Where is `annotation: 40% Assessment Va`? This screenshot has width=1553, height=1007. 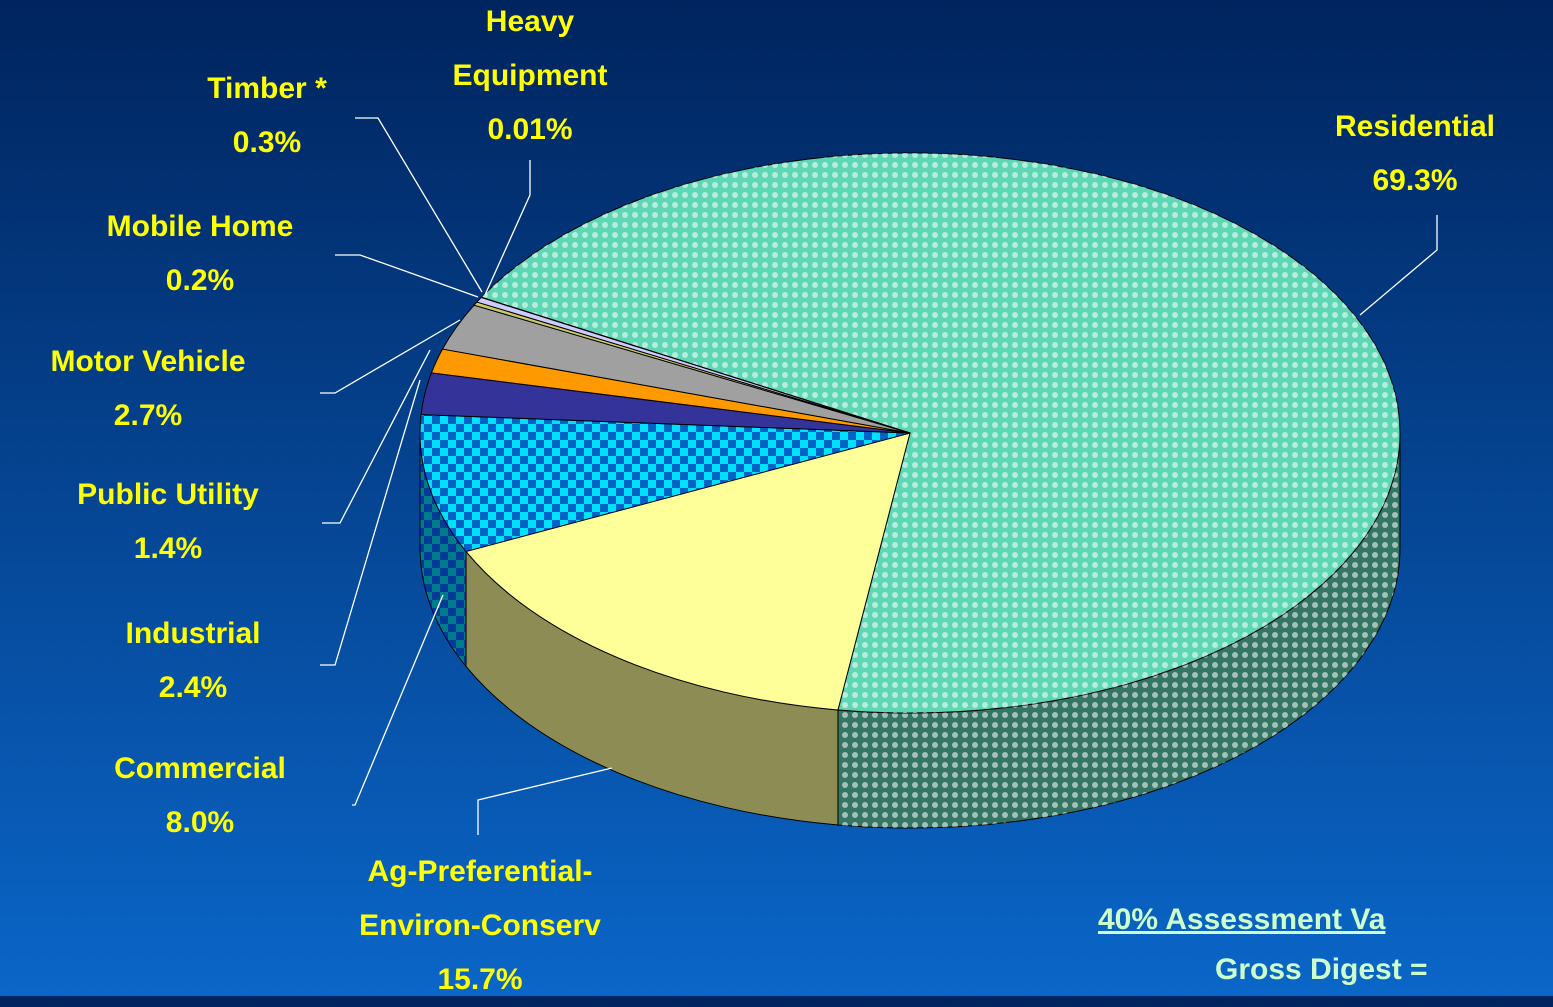 annotation: 40% Assessment Va is located at coordinates (1242, 919).